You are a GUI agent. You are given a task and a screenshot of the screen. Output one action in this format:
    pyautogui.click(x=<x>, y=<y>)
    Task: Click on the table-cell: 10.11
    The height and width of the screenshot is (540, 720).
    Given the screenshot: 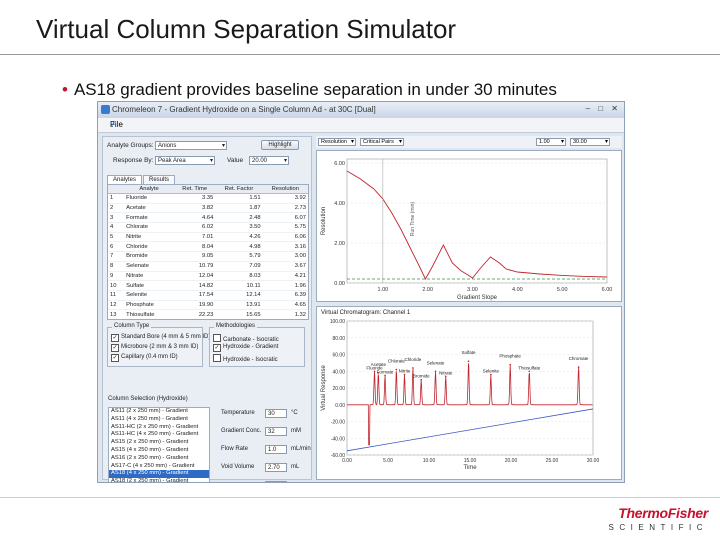 What is the action you would take?
    pyautogui.click(x=239, y=285)
    